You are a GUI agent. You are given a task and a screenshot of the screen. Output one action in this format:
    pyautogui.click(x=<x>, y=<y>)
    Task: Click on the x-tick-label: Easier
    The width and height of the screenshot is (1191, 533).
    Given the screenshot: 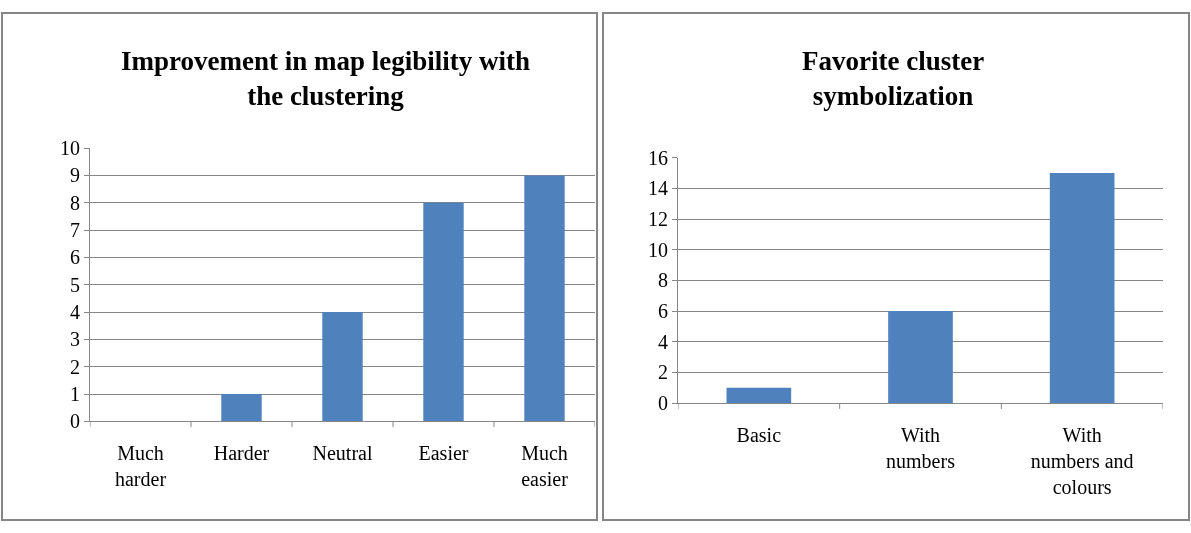 What is the action you would take?
    pyautogui.click(x=443, y=453)
    